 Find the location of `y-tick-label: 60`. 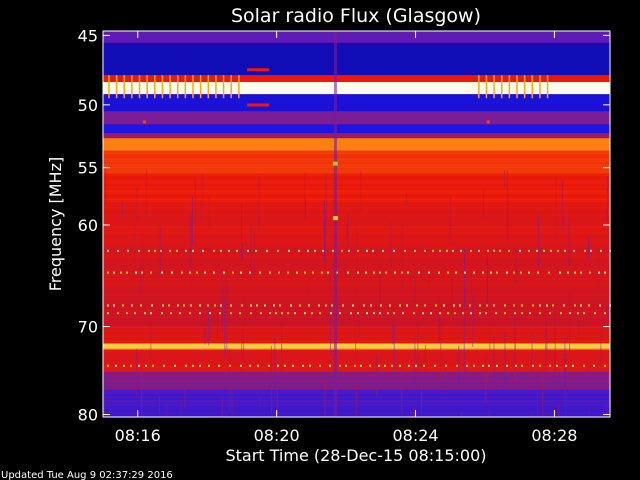

y-tick-label: 60 is located at coordinates (88, 225).